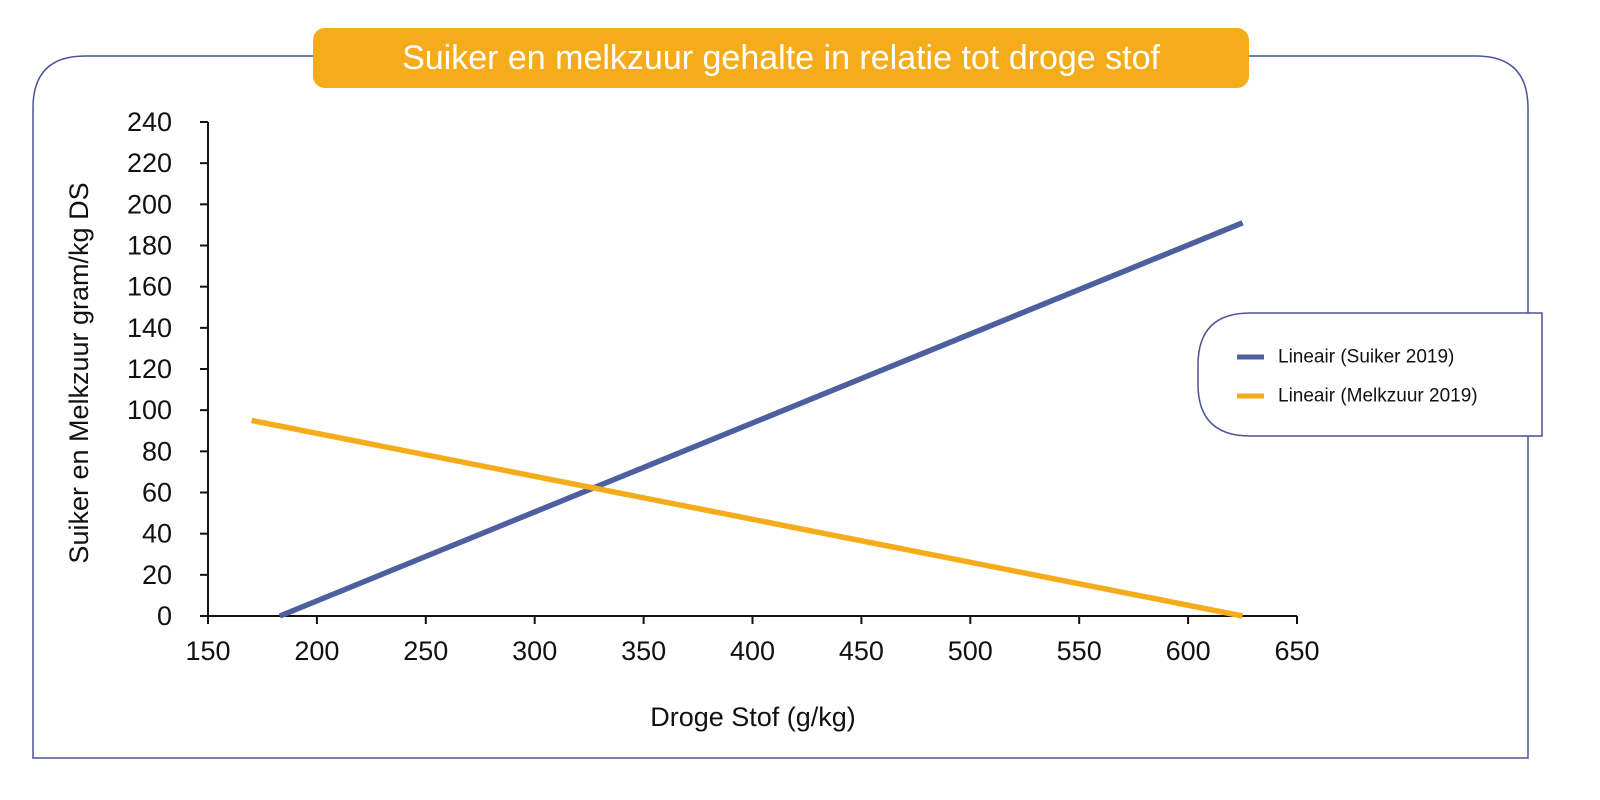  What do you see at coordinates (1366, 357) in the screenshot?
I see `legend-label: Lineair (Suiker 2019)` at bounding box center [1366, 357].